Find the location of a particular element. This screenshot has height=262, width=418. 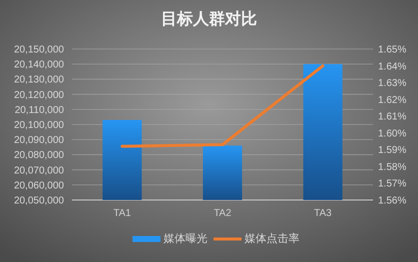

y-tick-label: 20,110,000 is located at coordinates (39, 110).